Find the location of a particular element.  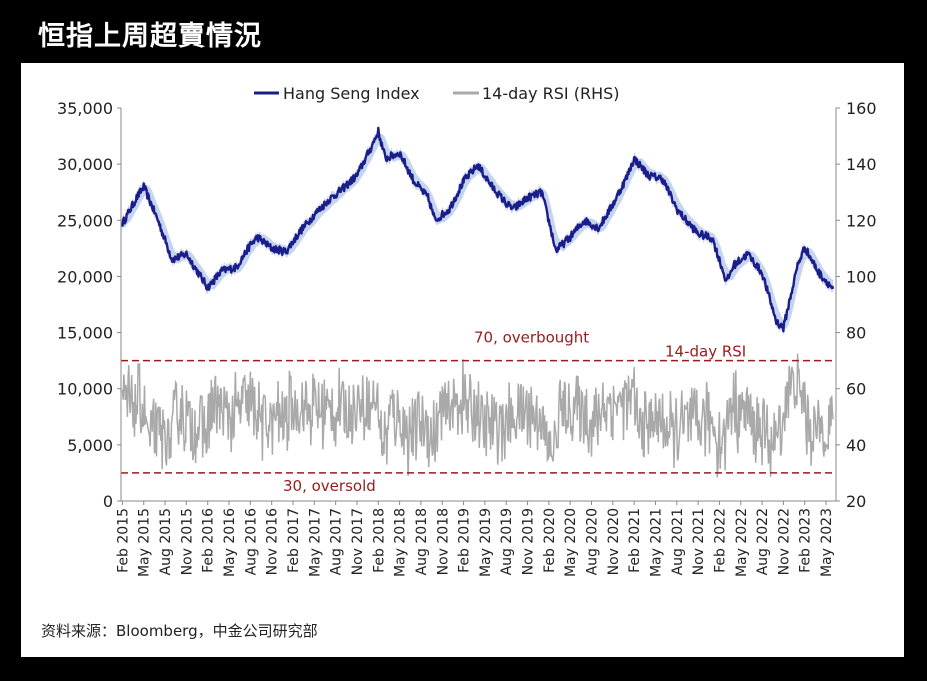

left-tick-label: 5,000 is located at coordinates (90, 445).